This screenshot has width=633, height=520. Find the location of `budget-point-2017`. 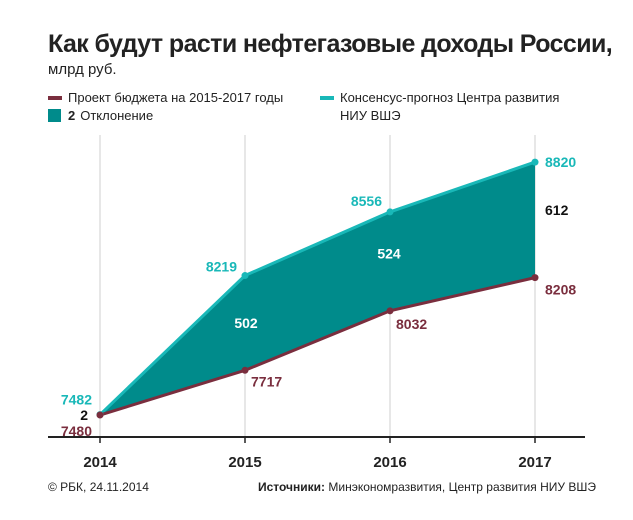

budget-point-2017 is located at coordinates (535, 278).